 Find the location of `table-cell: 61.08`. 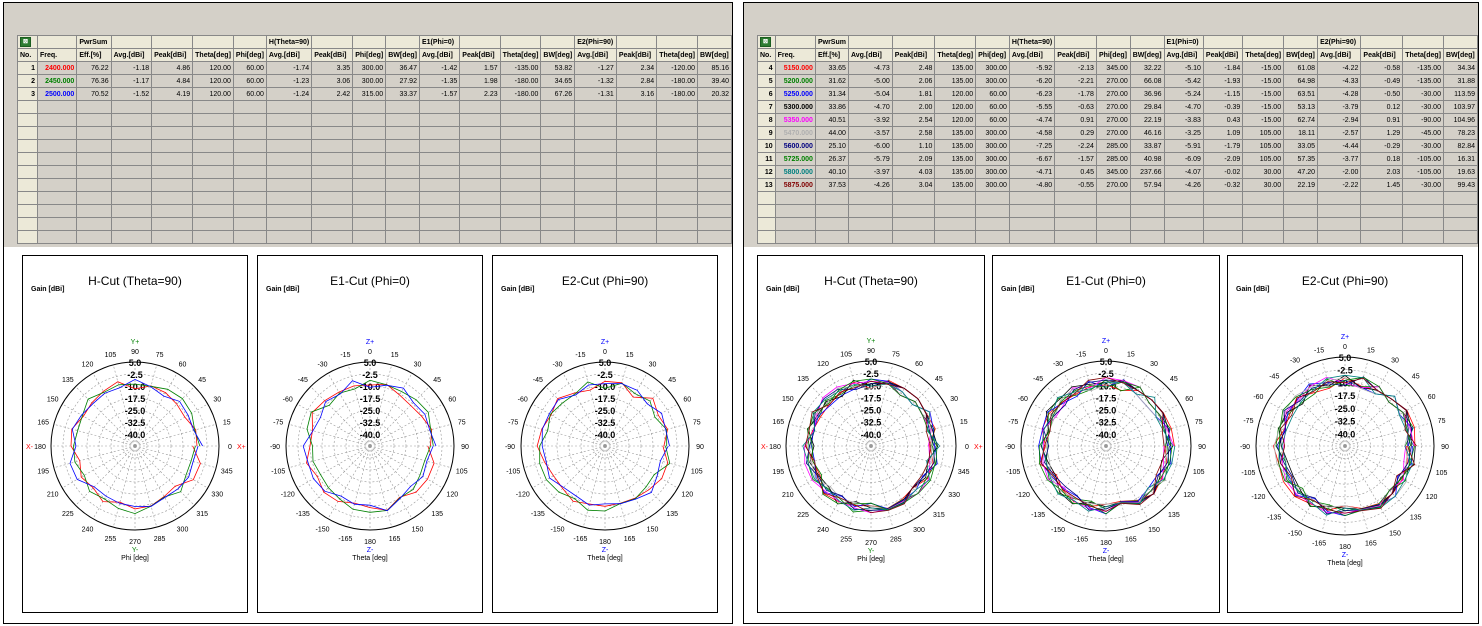

table-cell: 61.08 is located at coordinates (1301, 68).